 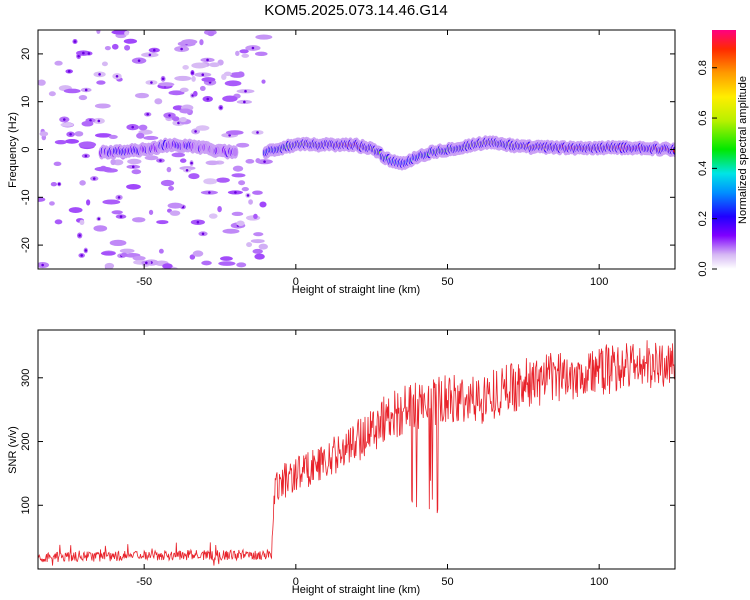 What do you see at coordinates (703, 117) in the screenshot?
I see `colorbar-tick-label: 0.6` at bounding box center [703, 117].